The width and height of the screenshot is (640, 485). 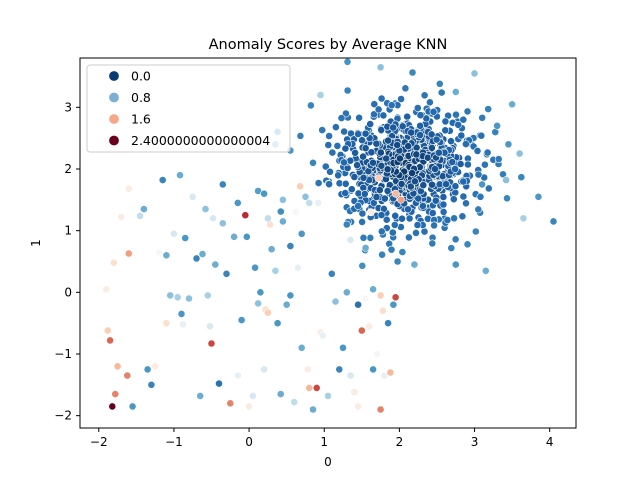 What do you see at coordinates (68, 169) in the screenshot?
I see `y-tick-label: 2` at bounding box center [68, 169].